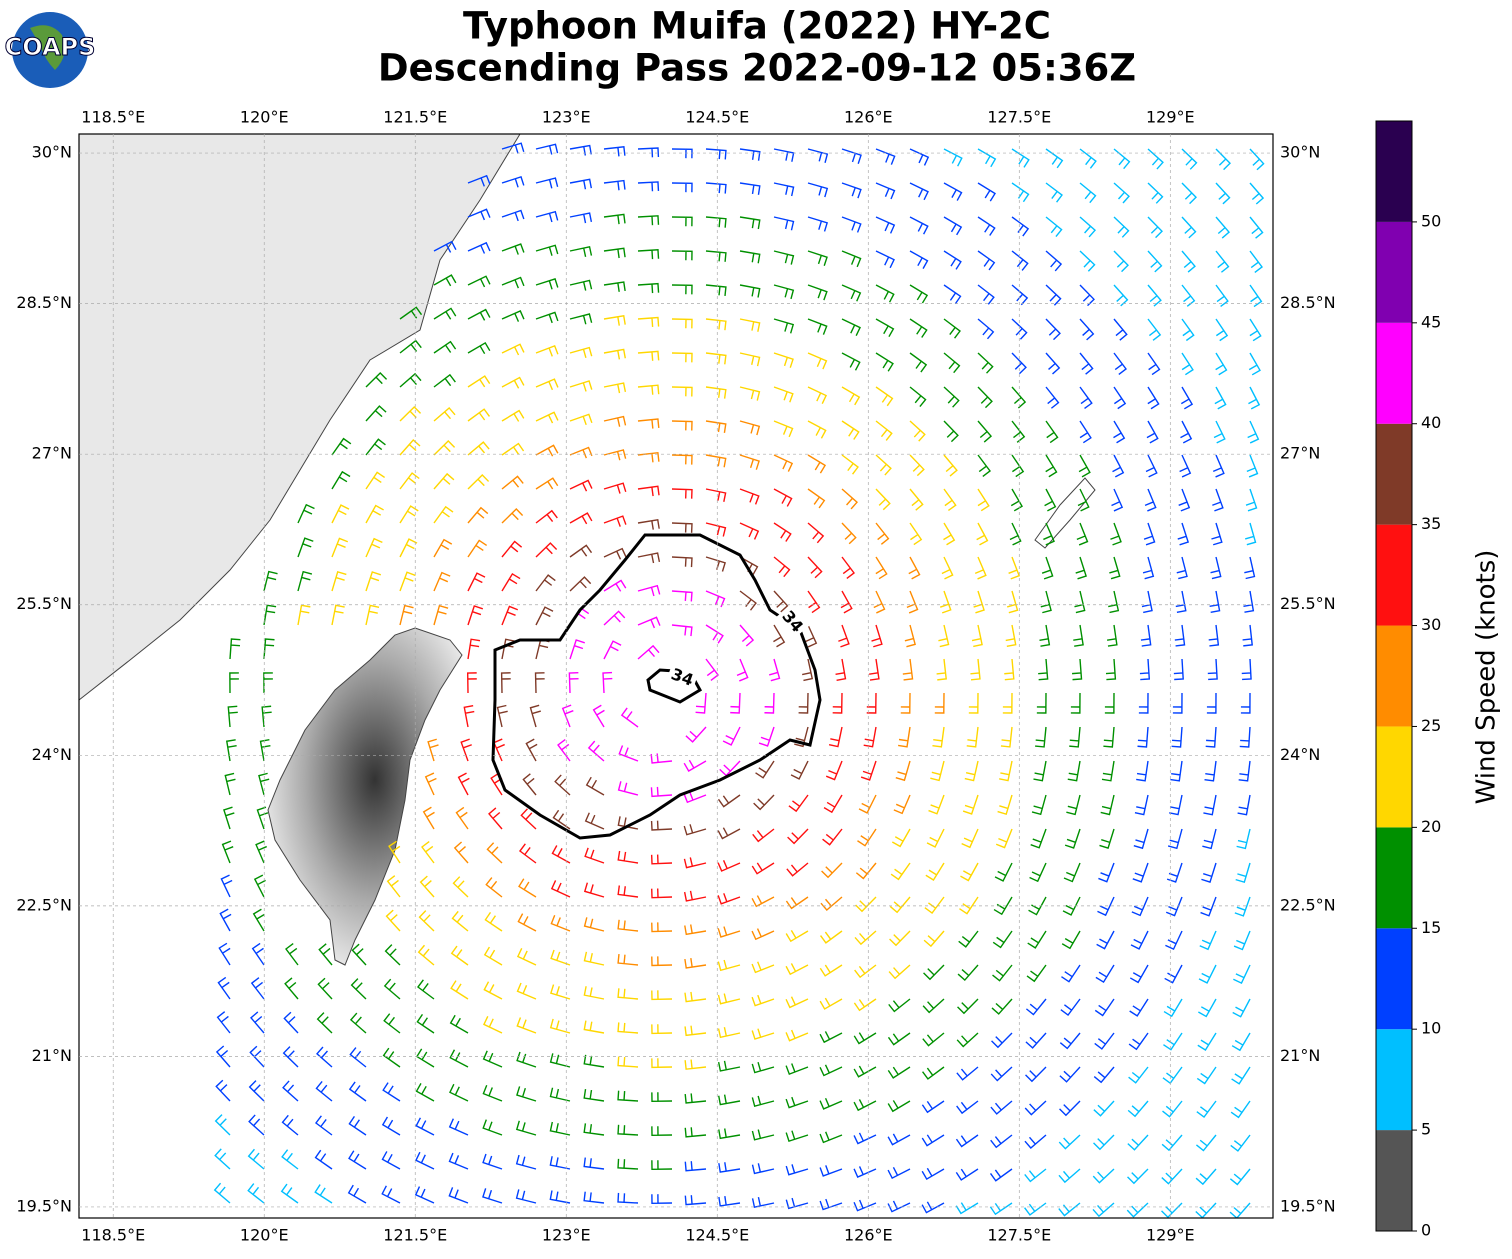  I want to click on y-tick-label: 30°N, so click(1300, 152).